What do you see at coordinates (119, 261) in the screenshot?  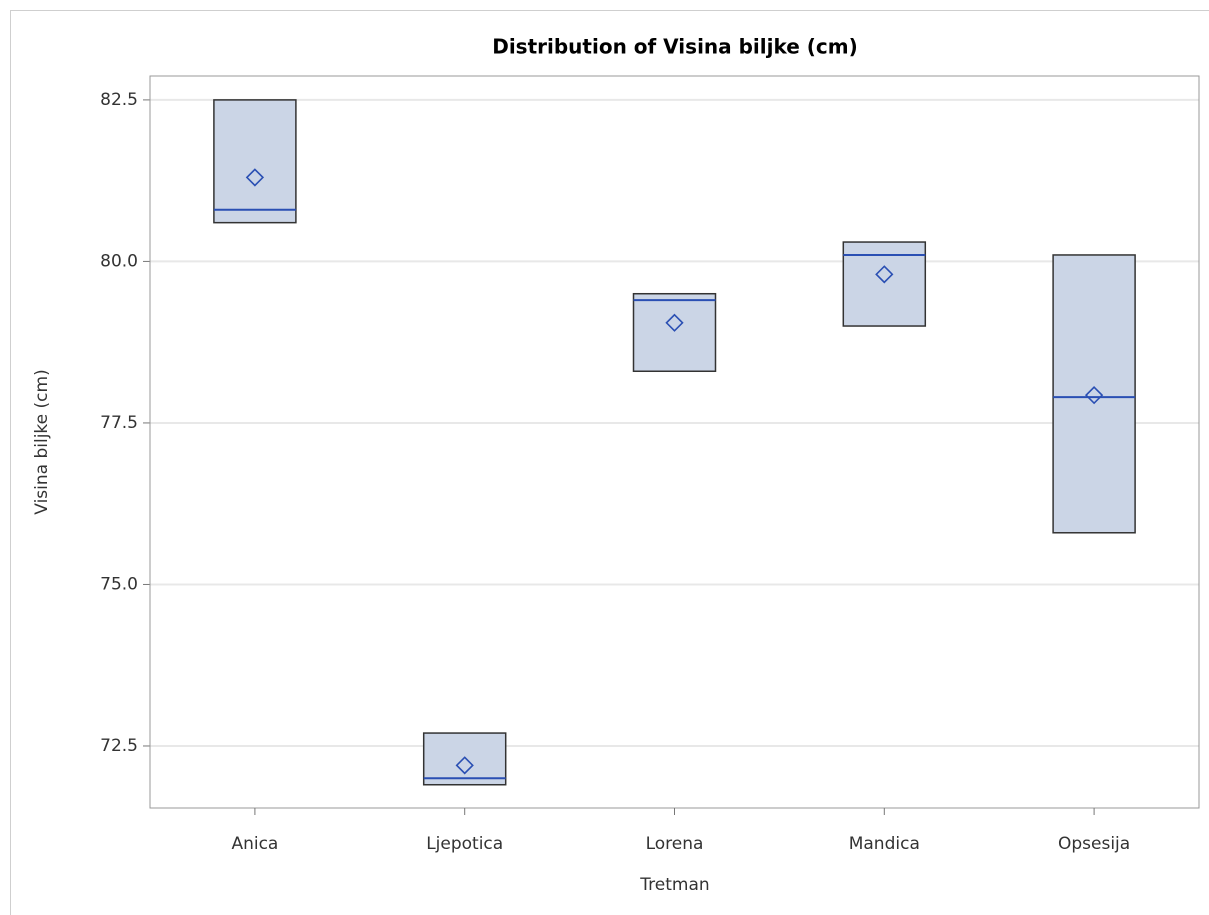 I see `y-tick-label: 80.0` at bounding box center [119, 261].